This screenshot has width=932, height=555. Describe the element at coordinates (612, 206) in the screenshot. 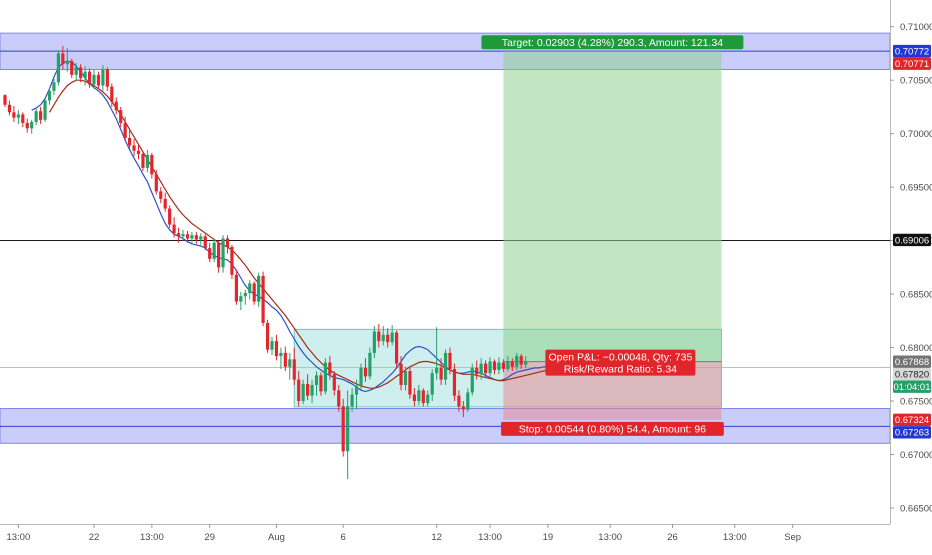

I see `target-zone` at that location.